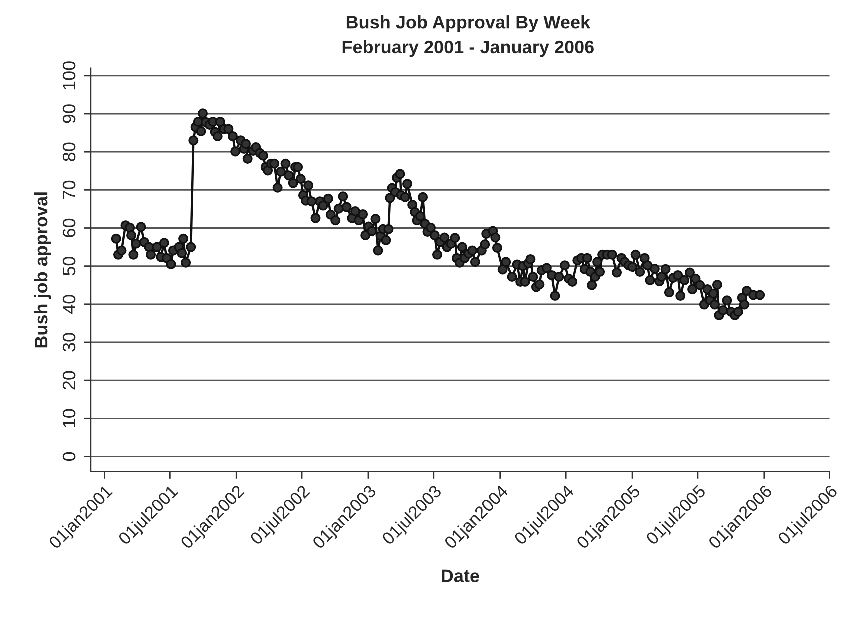 The height and width of the screenshot is (621, 859). I want to click on y-tick-label: 20, so click(69, 380).